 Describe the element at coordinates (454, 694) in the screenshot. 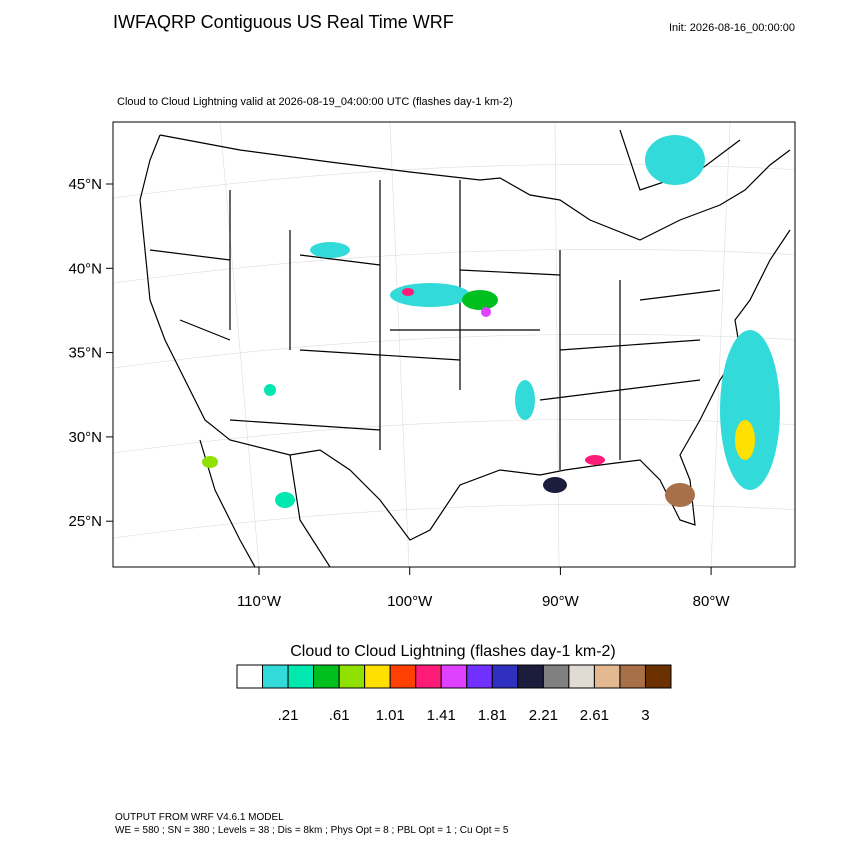

I see `colorbar: .21 .61 1.01 1.41 1.81 2.21 2.61 3` at that location.